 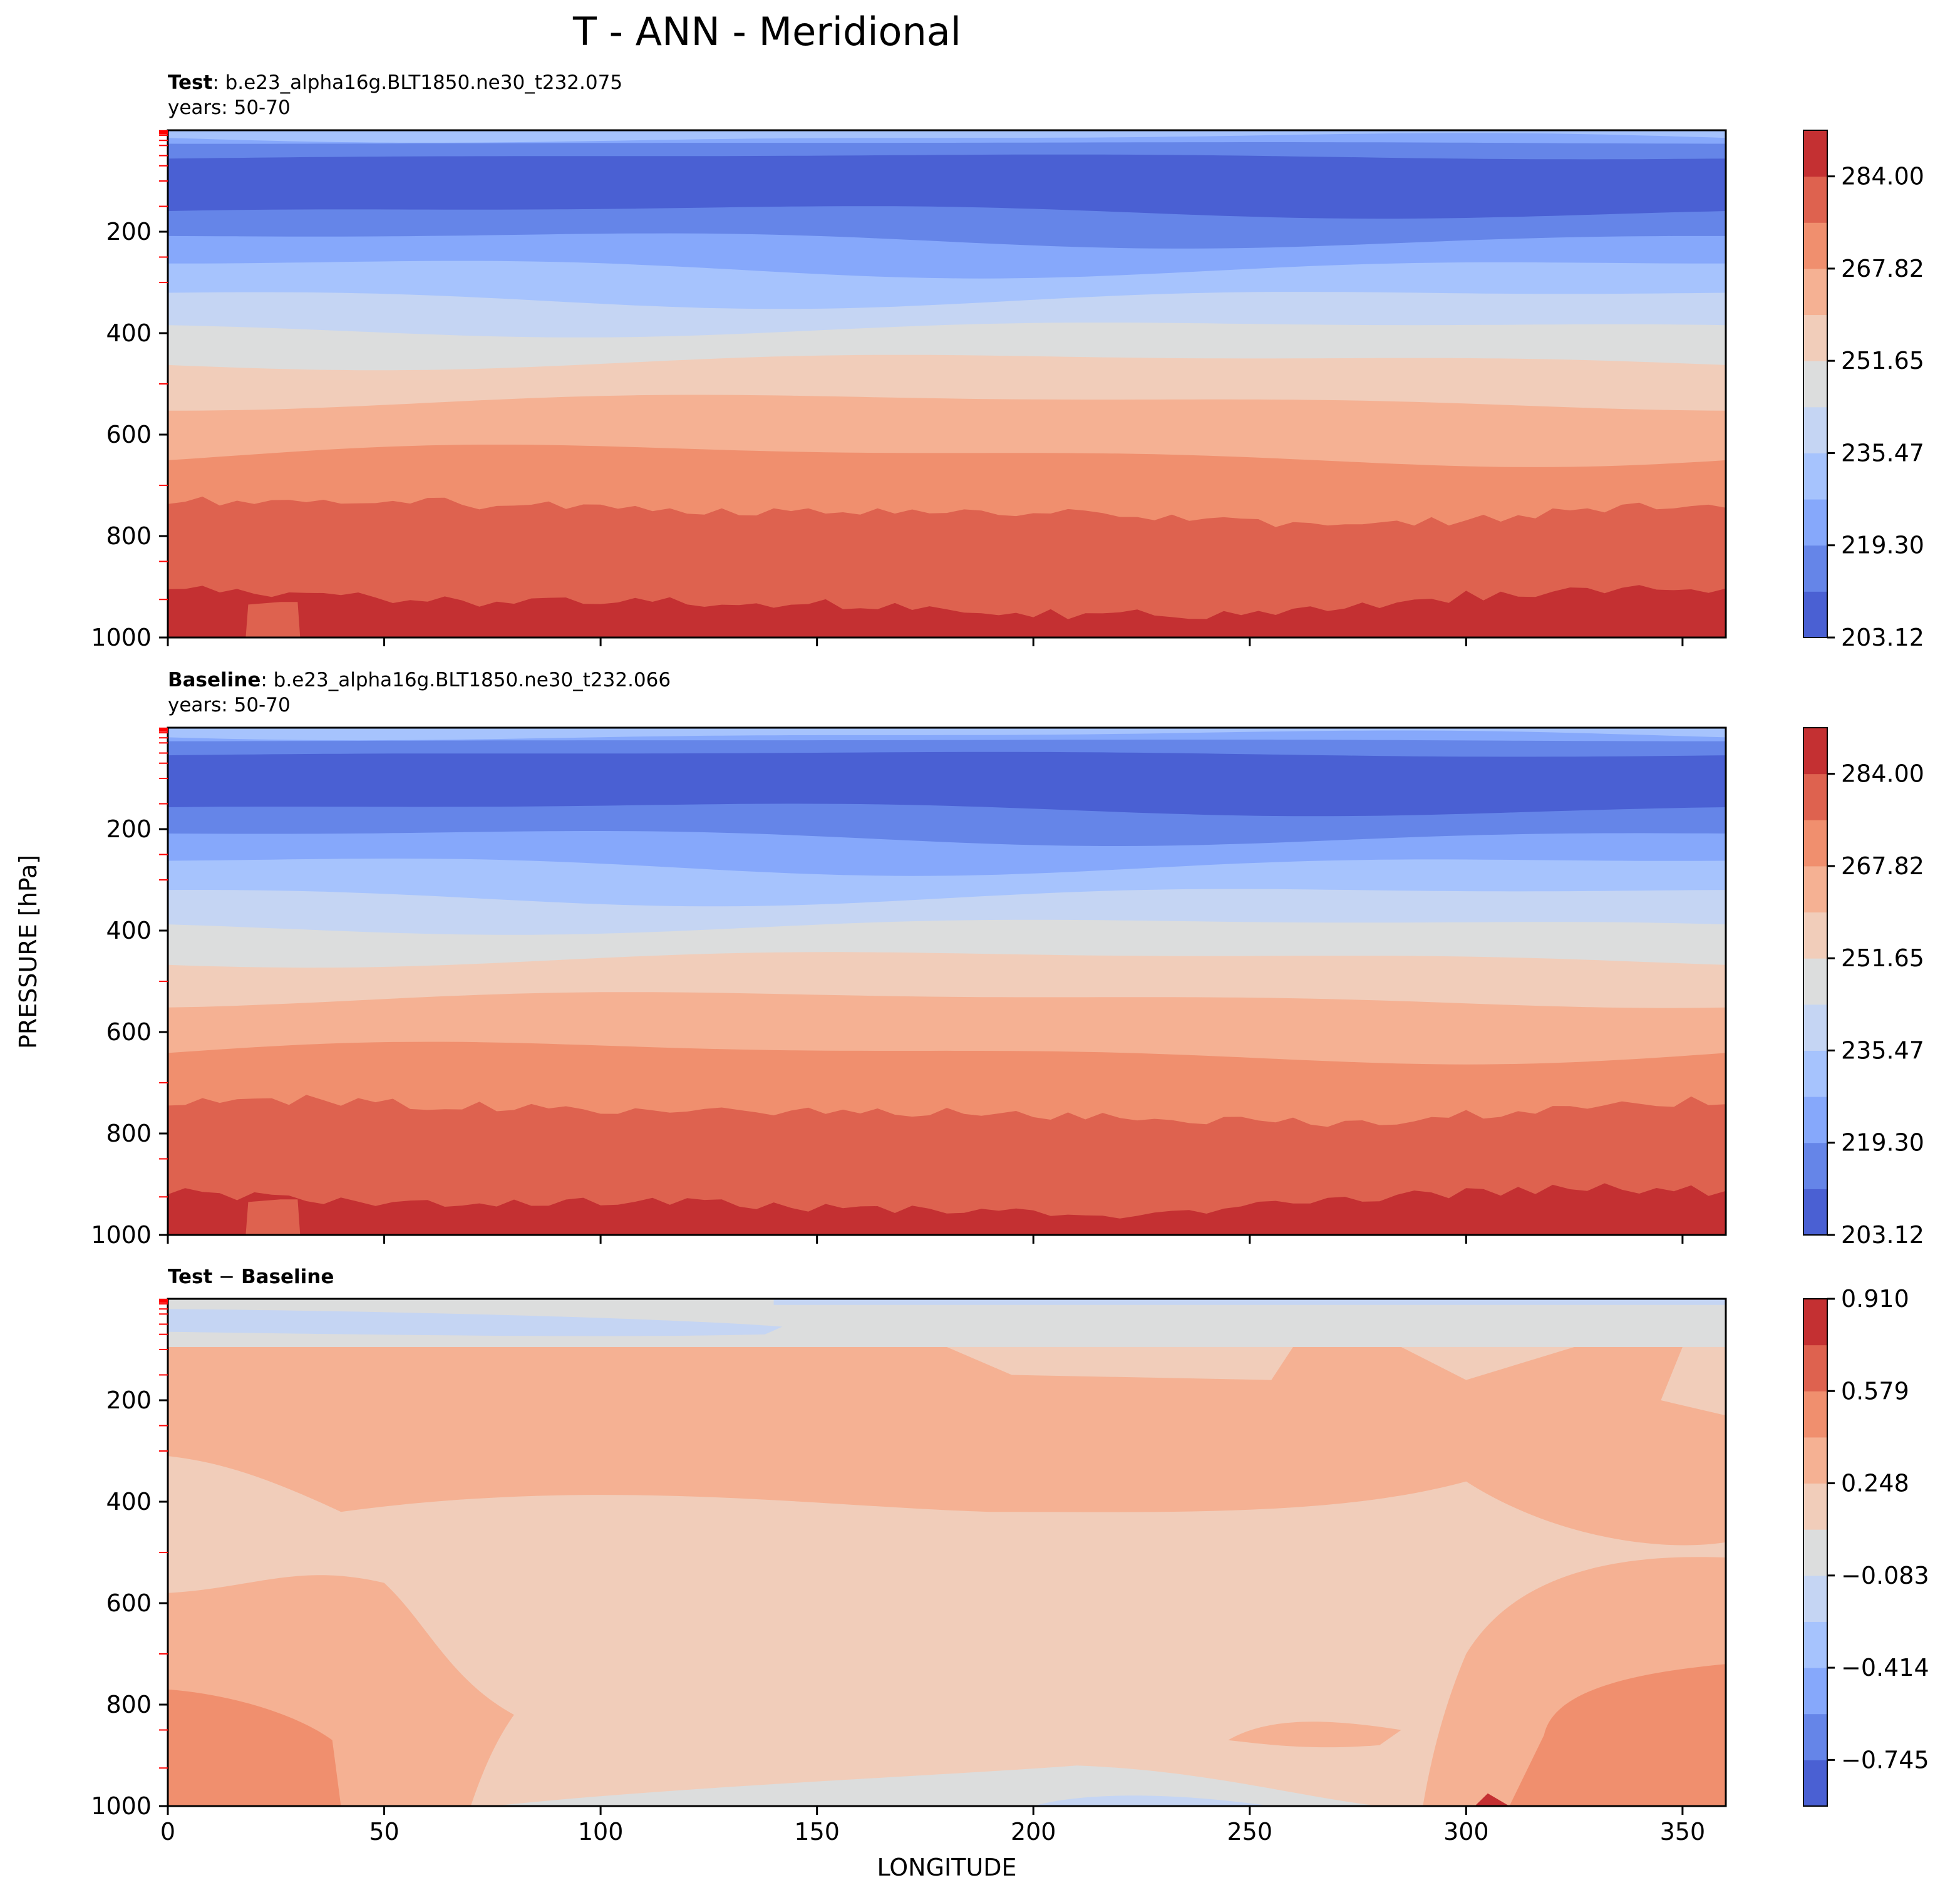 I want to click on y-tick-label: 600, so click(x=129, y=434).